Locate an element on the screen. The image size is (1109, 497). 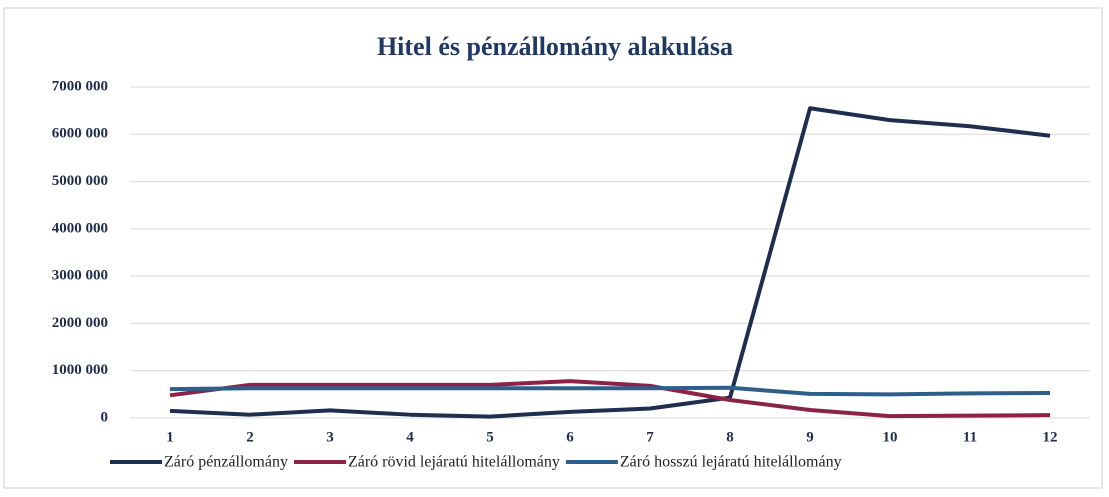
y-tick-label: 5000 000 is located at coordinates (80, 181).